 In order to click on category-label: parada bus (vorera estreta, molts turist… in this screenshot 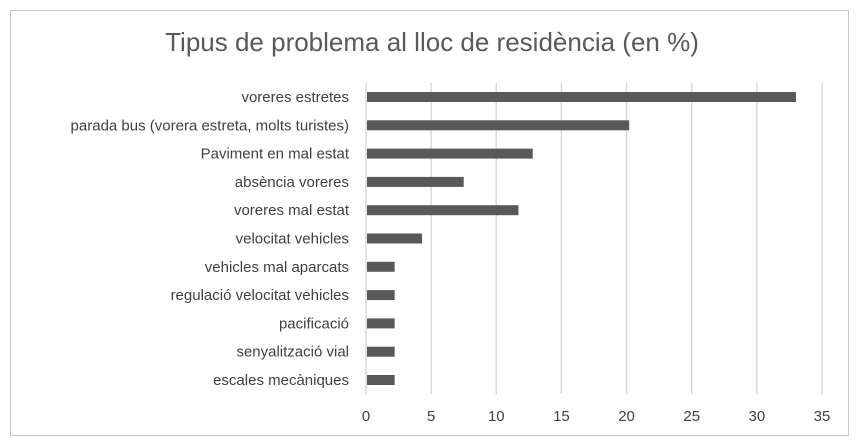, I will do `click(210, 125)`.